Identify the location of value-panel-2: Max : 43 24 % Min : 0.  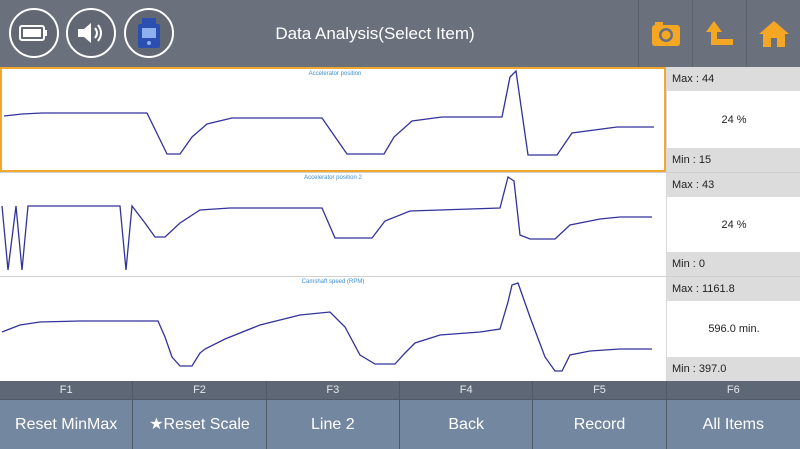
(733, 224).